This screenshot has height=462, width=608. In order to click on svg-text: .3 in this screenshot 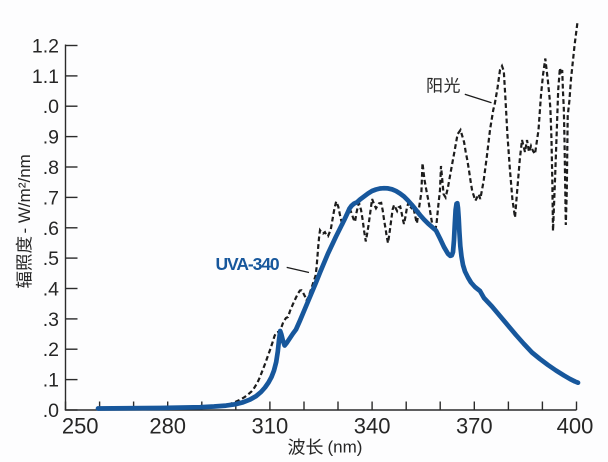, I will do `click(51, 320)`.